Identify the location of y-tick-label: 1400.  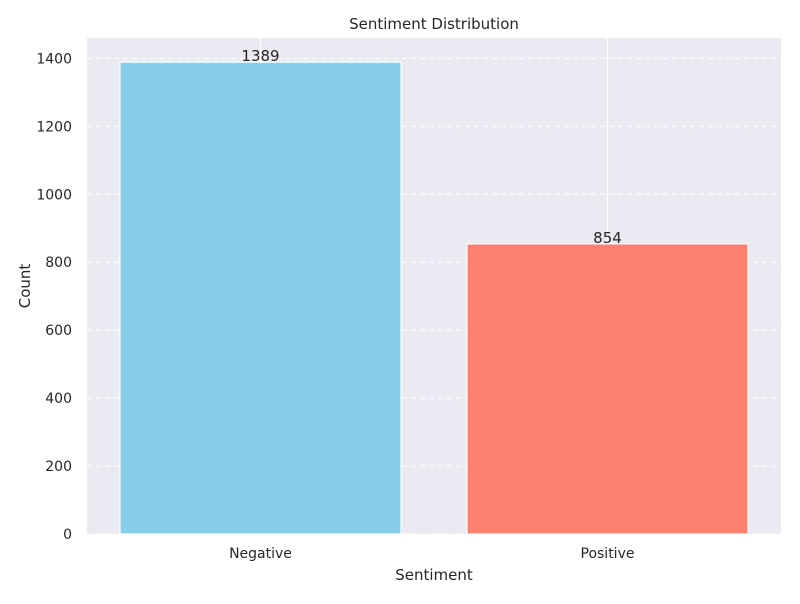
(54, 59).